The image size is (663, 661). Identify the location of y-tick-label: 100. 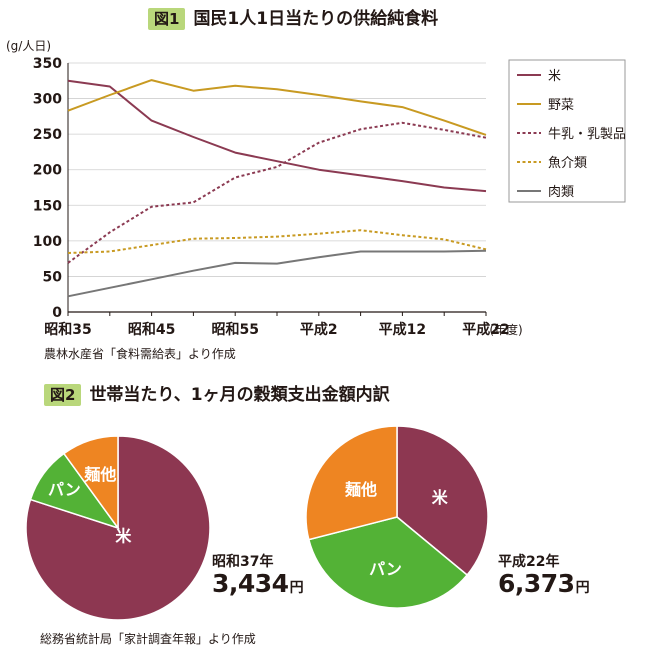
(47, 242).